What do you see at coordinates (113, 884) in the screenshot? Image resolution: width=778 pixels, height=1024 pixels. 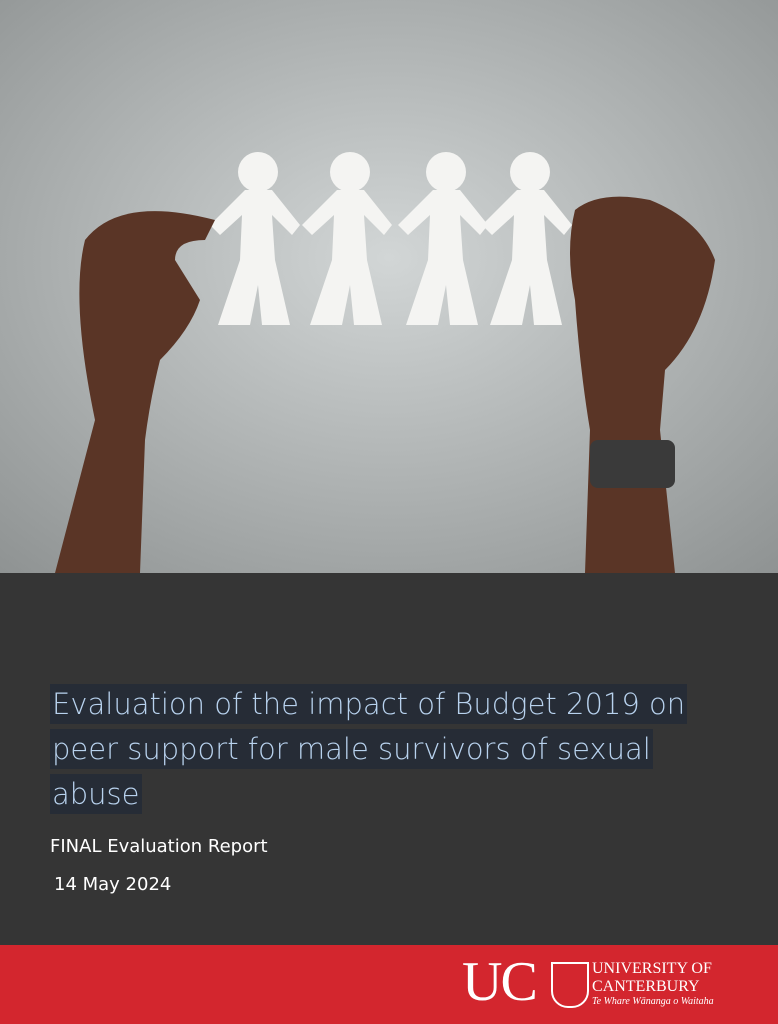 I see `date: 14 May 2024` at bounding box center [113, 884].